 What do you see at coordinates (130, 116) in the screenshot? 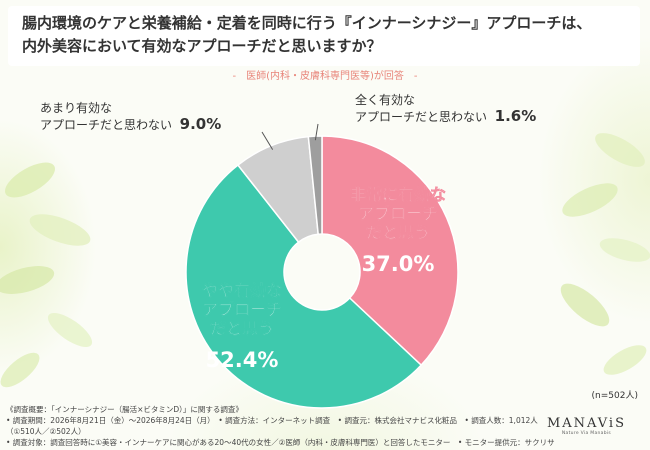
I see `callout-not-very: あまり有効な アプローチだと思わない 9.0%` at bounding box center [130, 116].